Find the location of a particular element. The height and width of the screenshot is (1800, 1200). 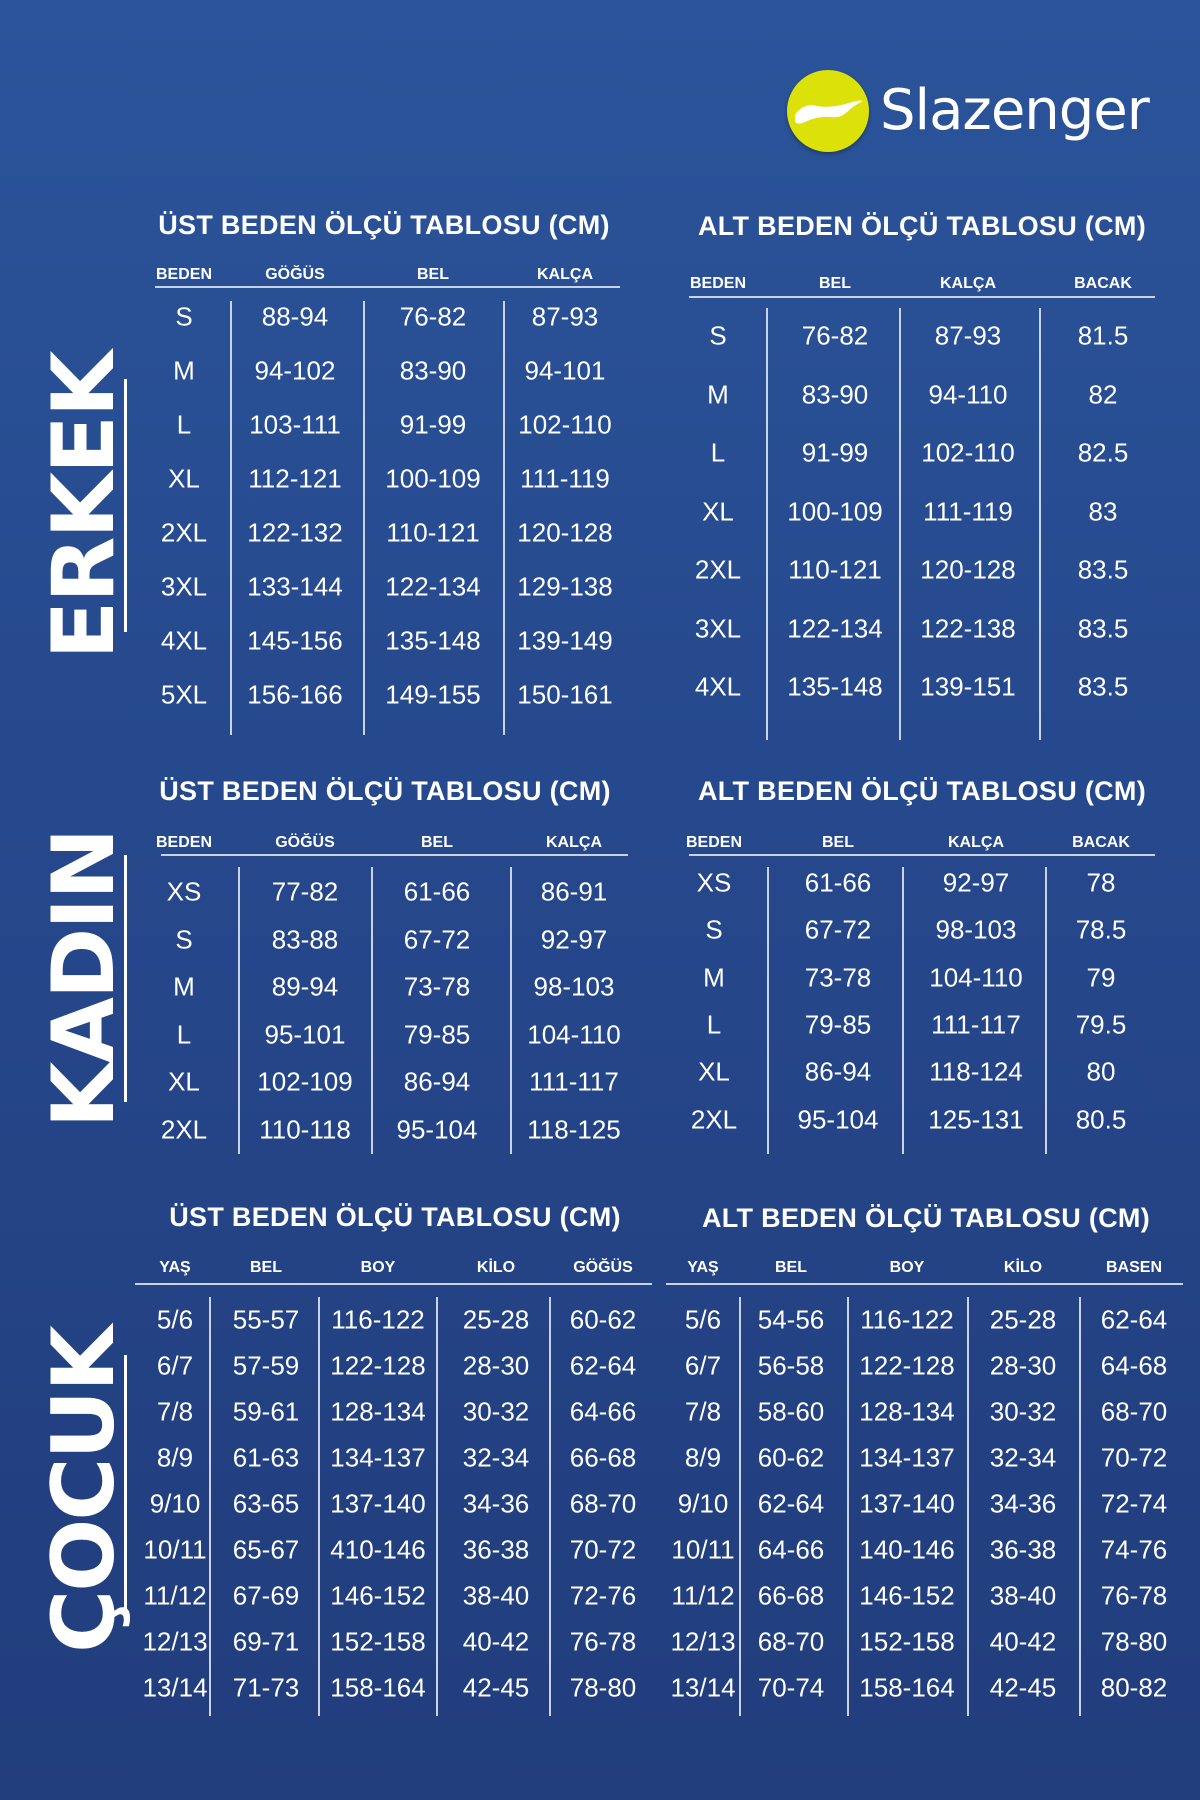

table-cell: 83 is located at coordinates (1103, 511).